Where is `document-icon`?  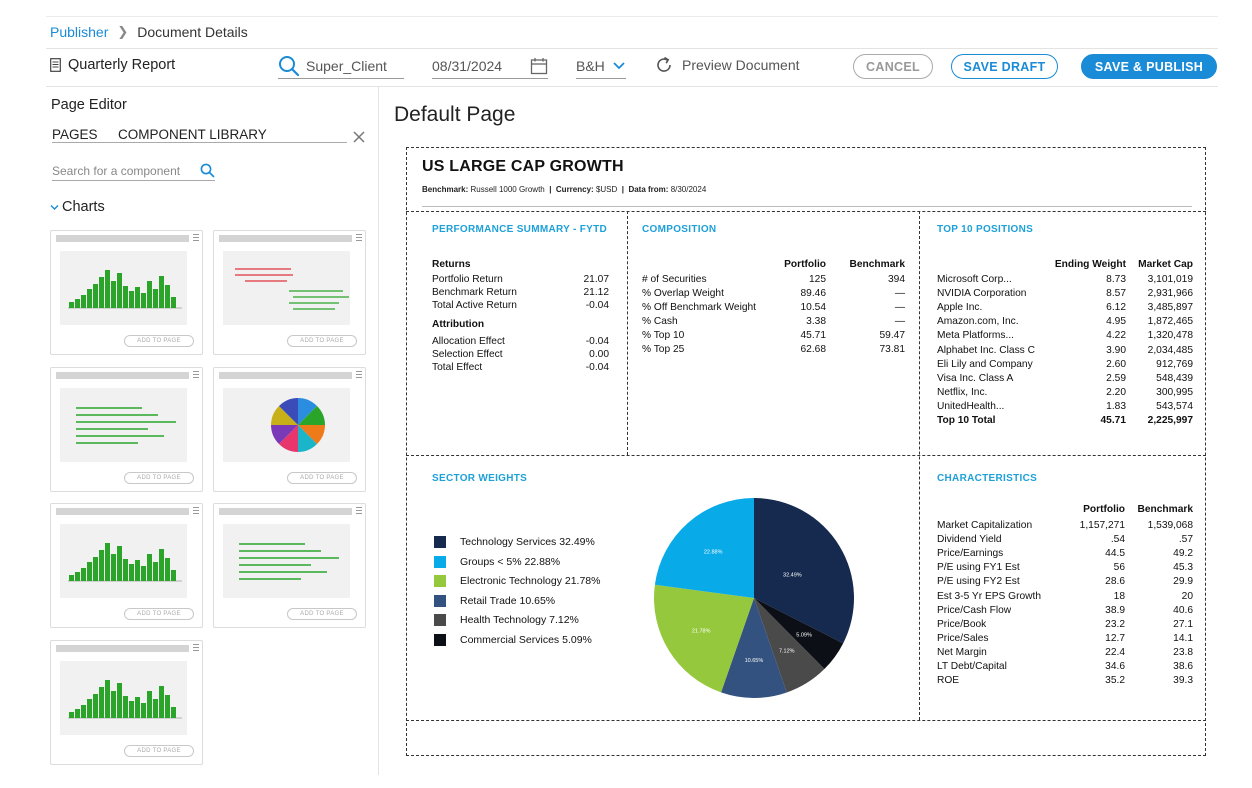 document-icon is located at coordinates (55, 65).